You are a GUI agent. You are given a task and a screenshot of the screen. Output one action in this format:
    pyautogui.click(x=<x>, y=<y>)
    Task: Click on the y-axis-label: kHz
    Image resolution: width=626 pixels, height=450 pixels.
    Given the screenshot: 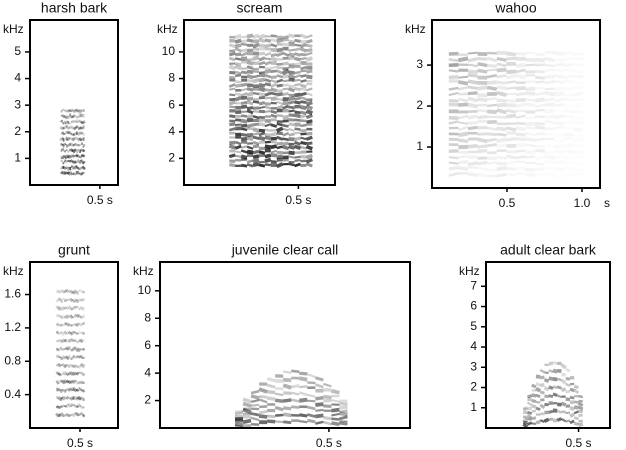 What is the action you would take?
    pyautogui.click(x=13, y=271)
    